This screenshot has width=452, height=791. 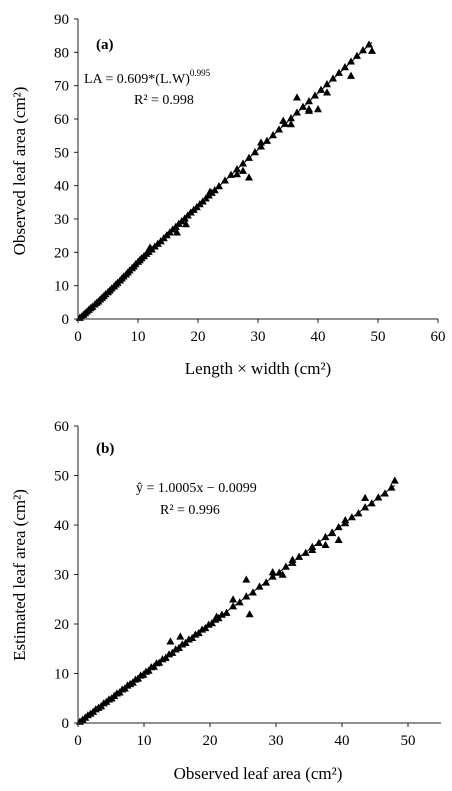 What do you see at coordinates (438, 337) in the screenshot?
I see `panel-a-x-tick-label: 60` at bounding box center [438, 337].